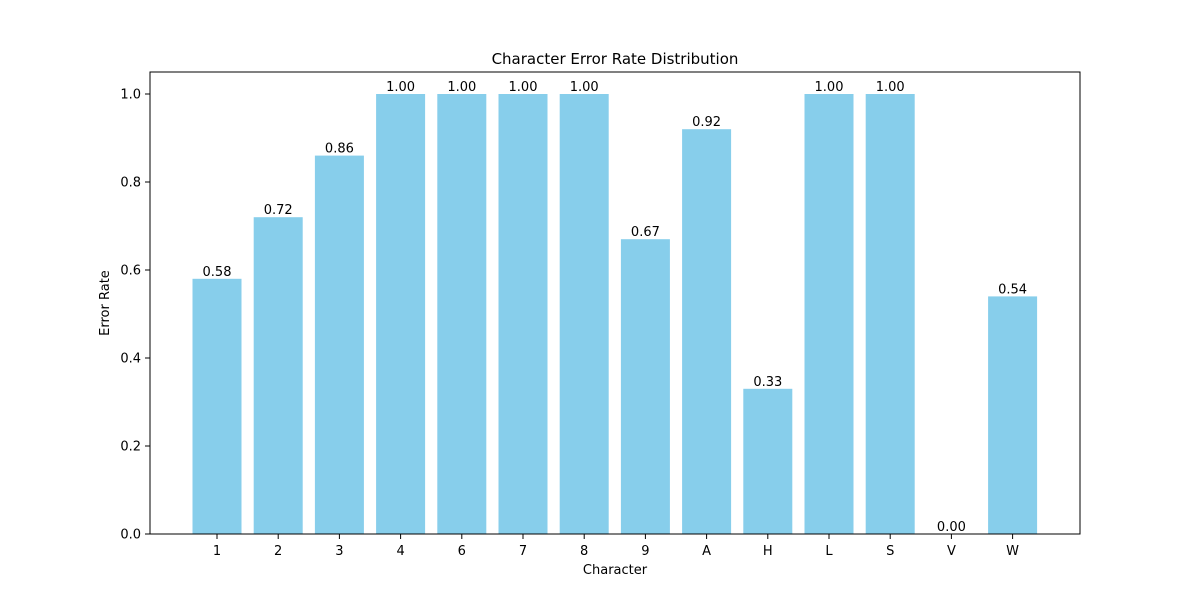 The width and height of the screenshot is (1200, 604). What do you see at coordinates (130, 359) in the screenshot?
I see `y-tick-label-2: 0.4` at bounding box center [130, 359].